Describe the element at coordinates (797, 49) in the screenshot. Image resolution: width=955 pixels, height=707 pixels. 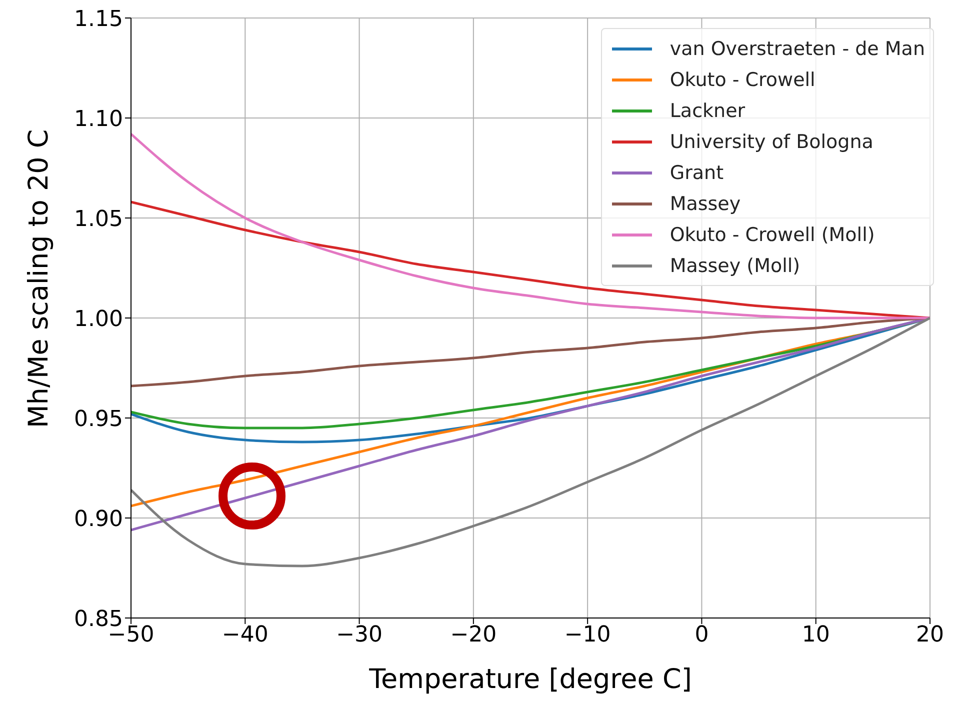
I see `legend-label: van Overstraeten - de Man` at that location.